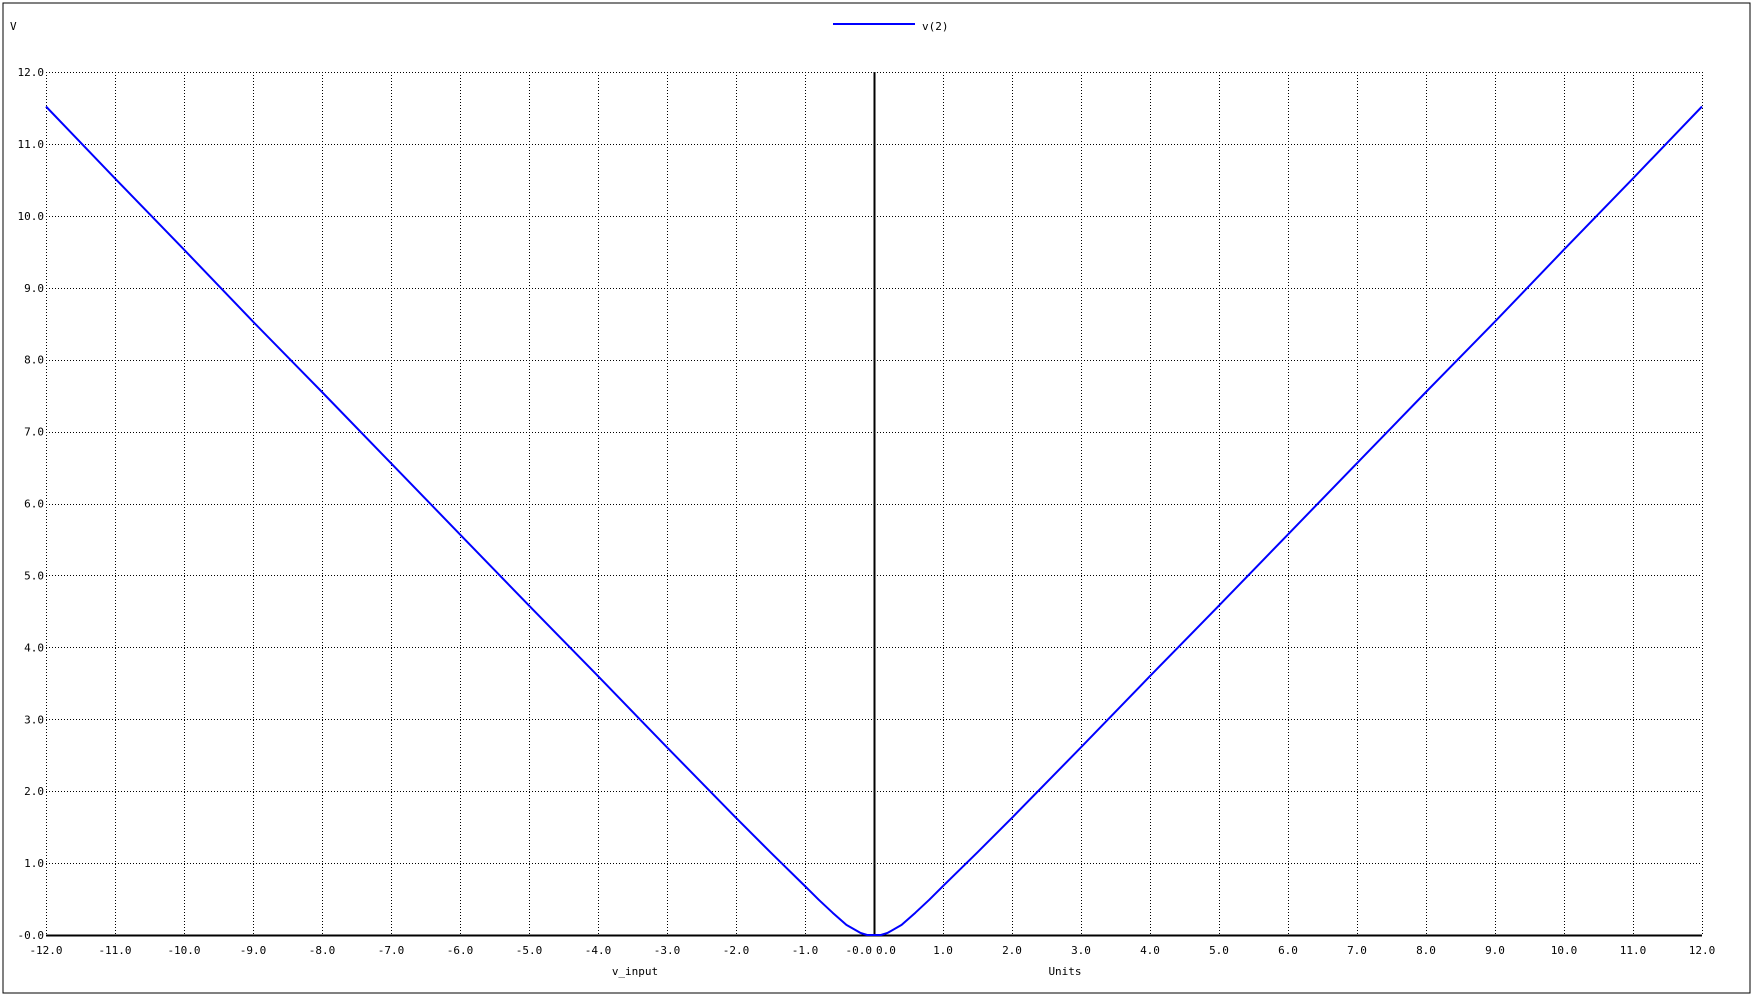  Describe the element at coordinates (34, 288) in the screenshot. I see `y-tick-label-9: 9.0` at that location.